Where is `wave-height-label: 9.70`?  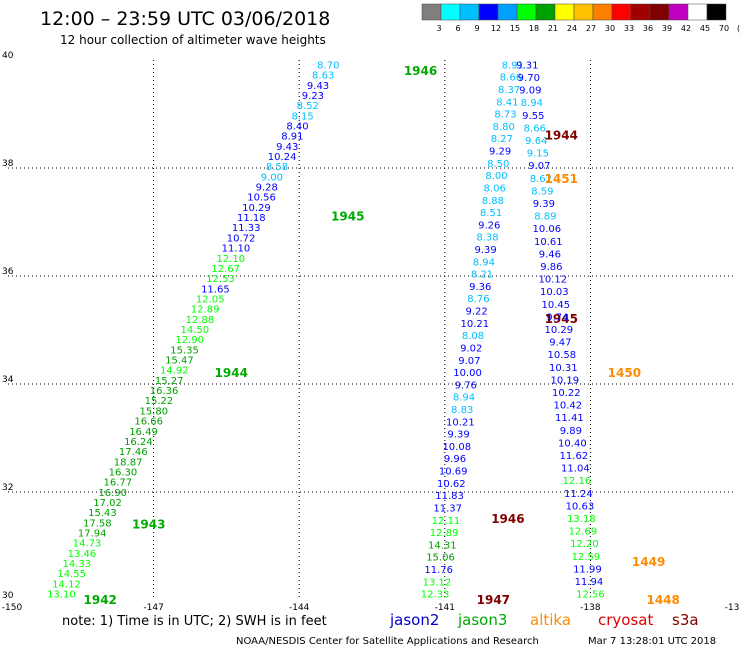
wave-height-label: 9.70 is located at coordinates (529, 78).